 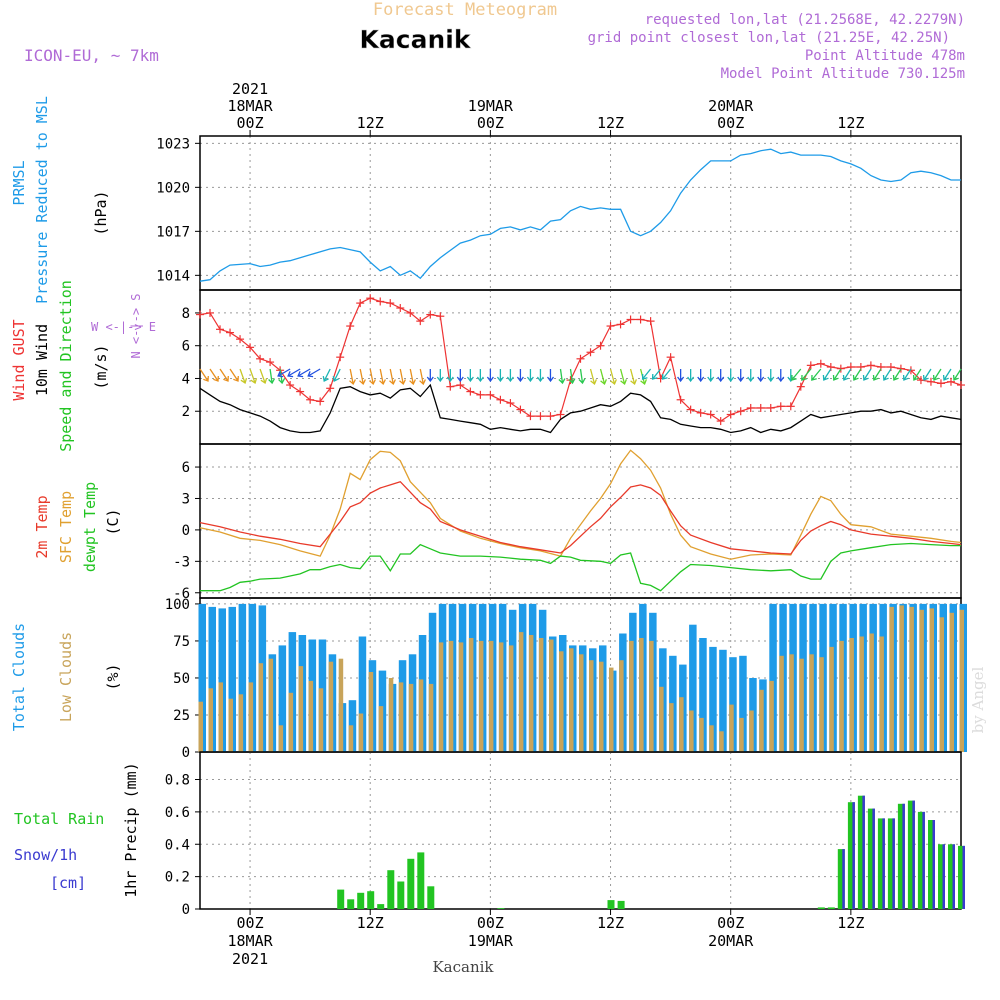 What do you see at coordinates (370, 123) in the screenshot?
I see `top-time-label: 12Z` at bounding box center [370, 123].